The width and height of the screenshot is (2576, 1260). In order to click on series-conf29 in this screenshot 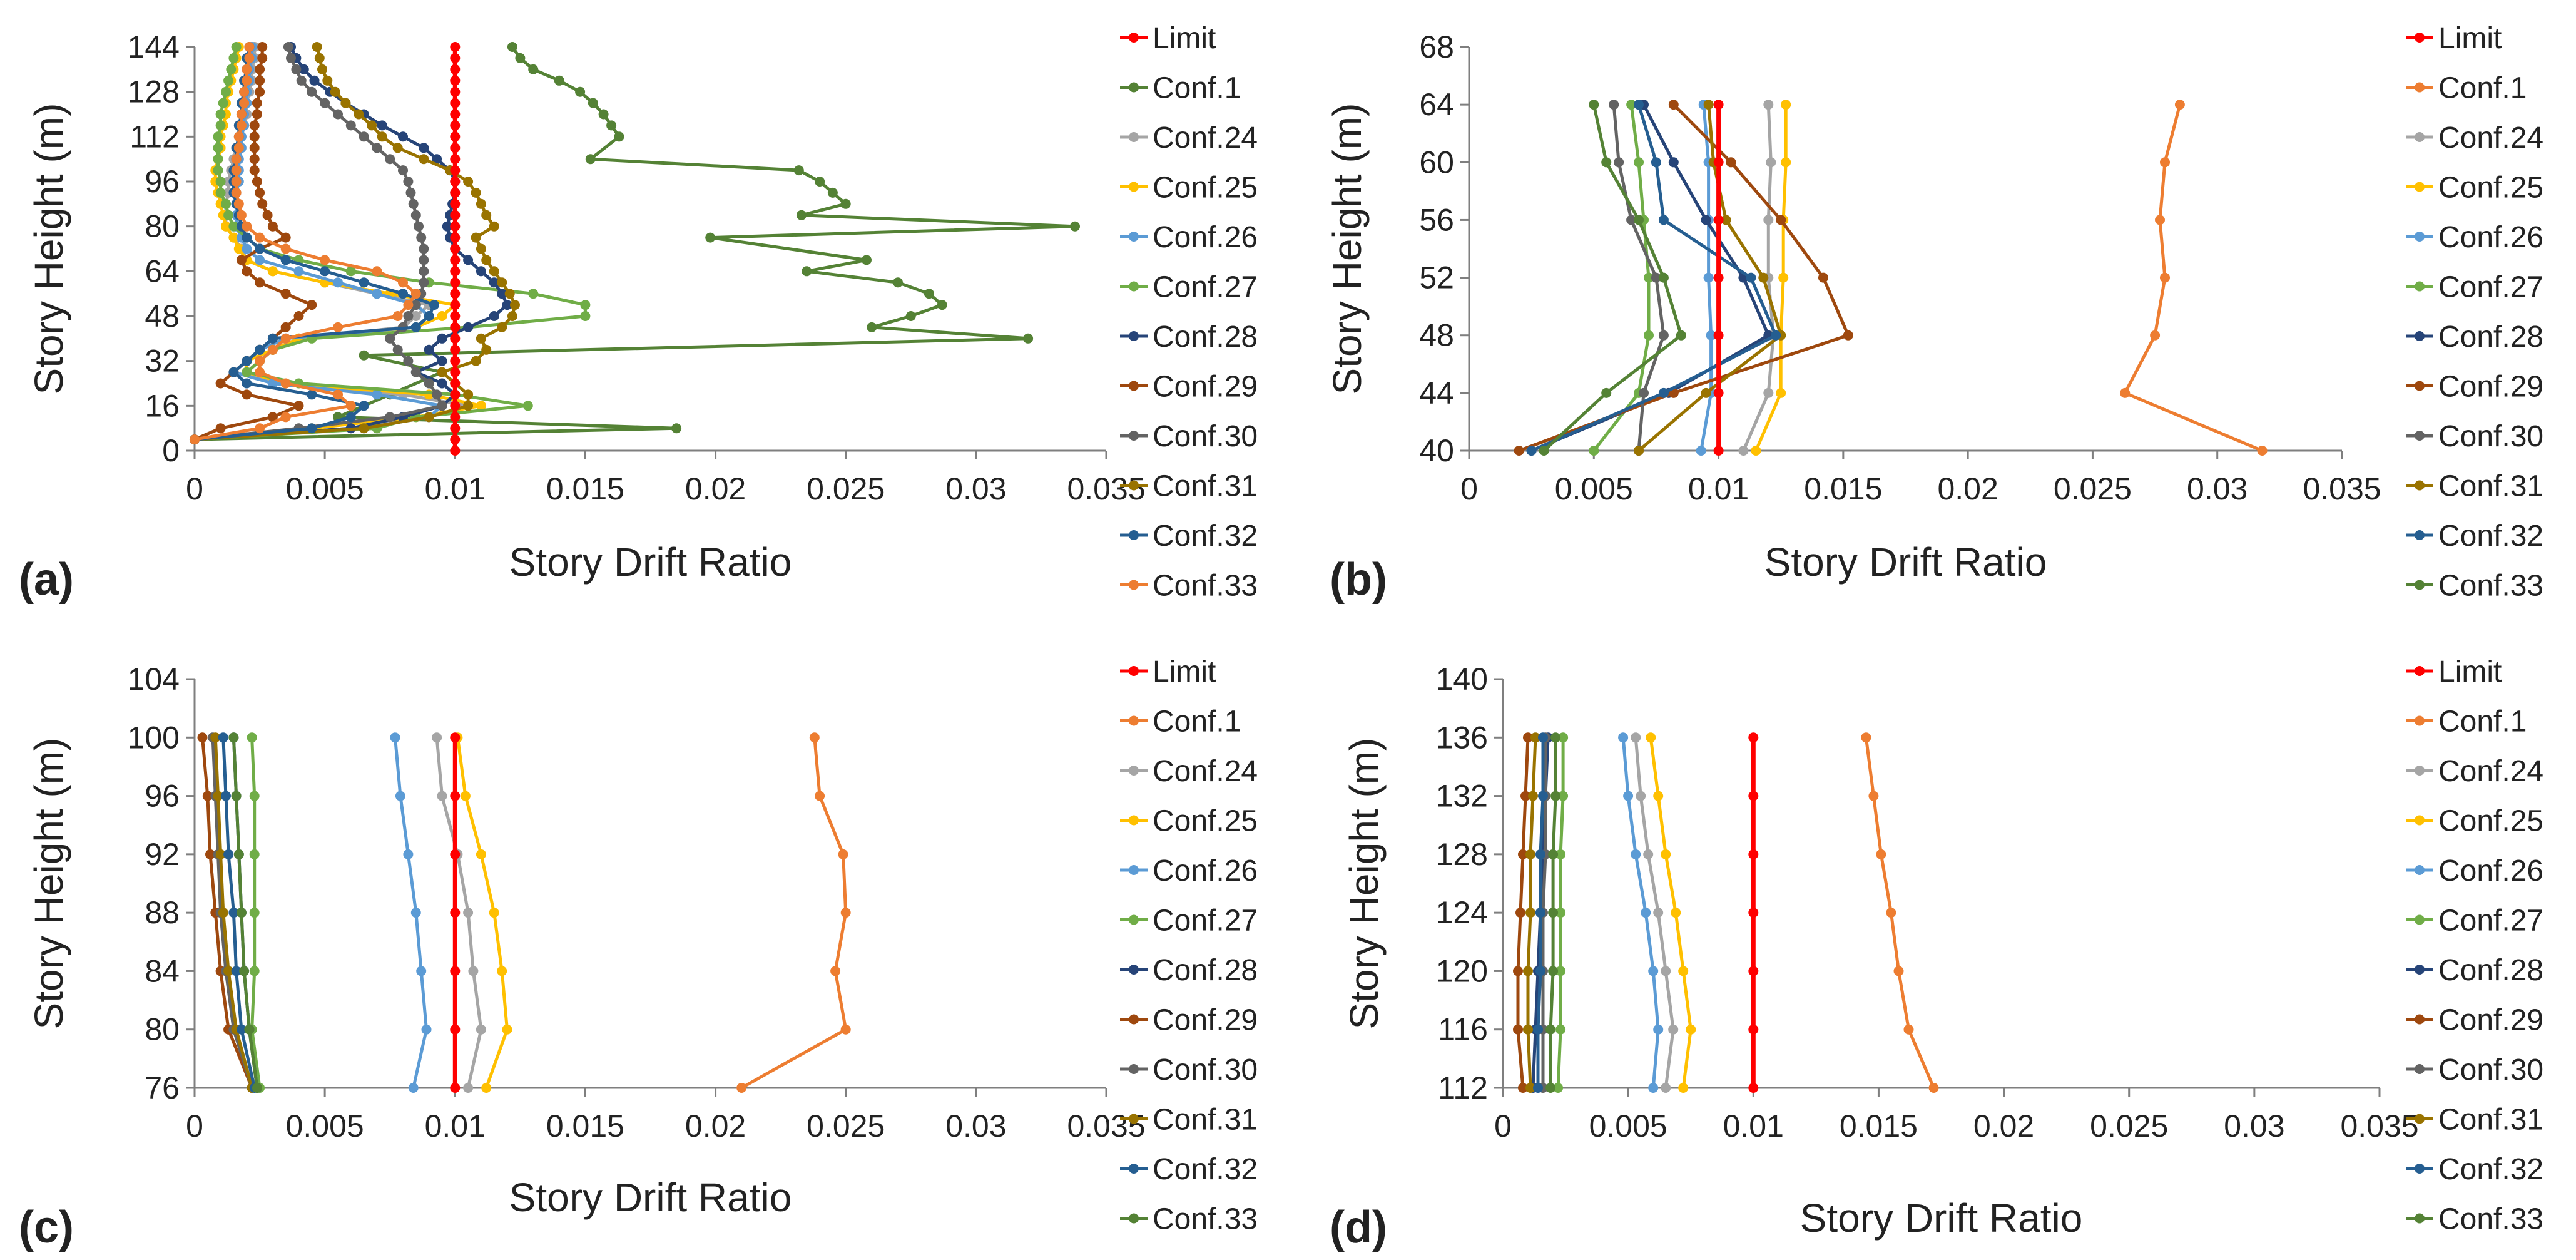, I will do `click(1683, 278)`.